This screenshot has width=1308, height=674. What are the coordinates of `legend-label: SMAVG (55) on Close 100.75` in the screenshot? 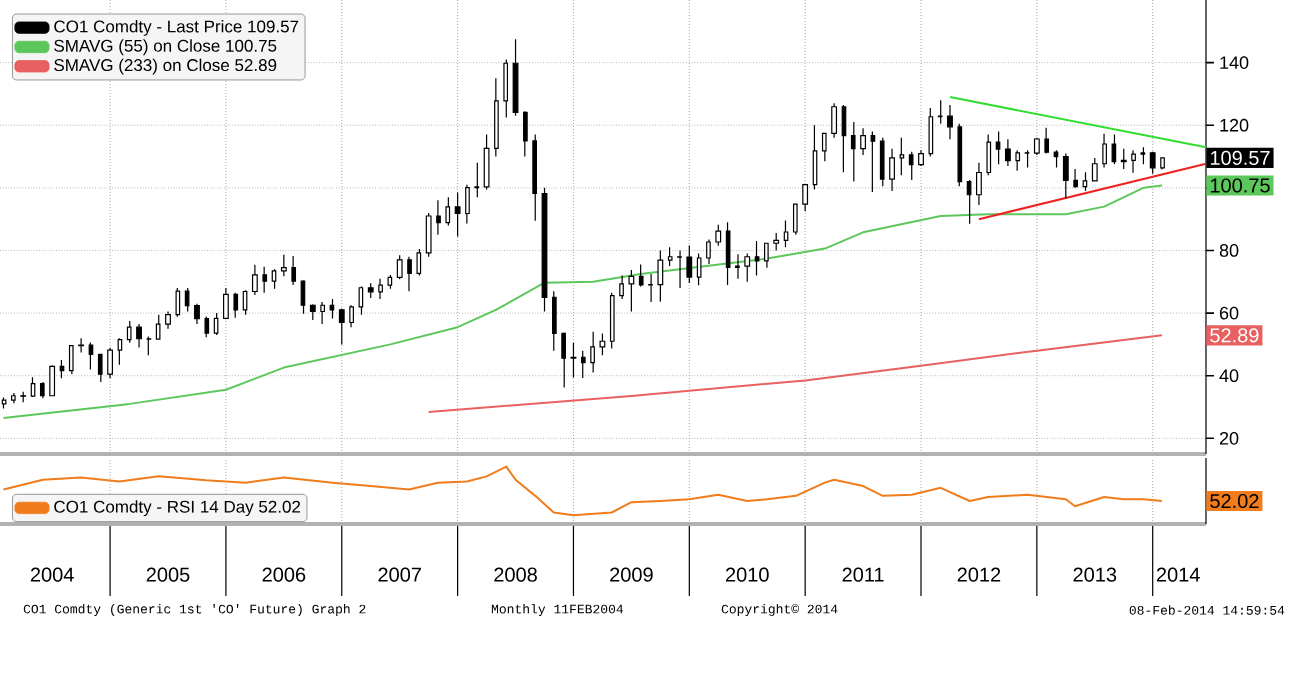 It's located at (165, 47).